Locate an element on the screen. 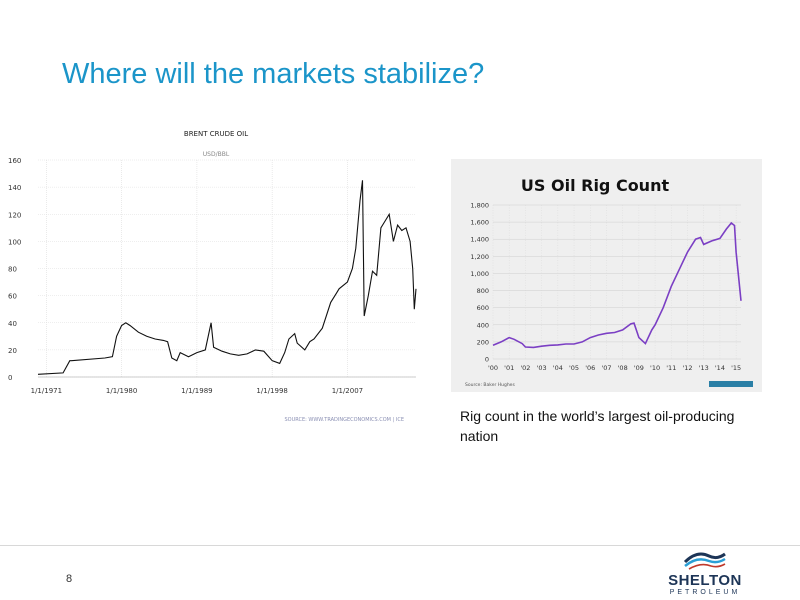 Image resolution: width=800 pixels, height=600 pixels. rig-y-tick-label: 1,800 is located at coordinates (479, 206).